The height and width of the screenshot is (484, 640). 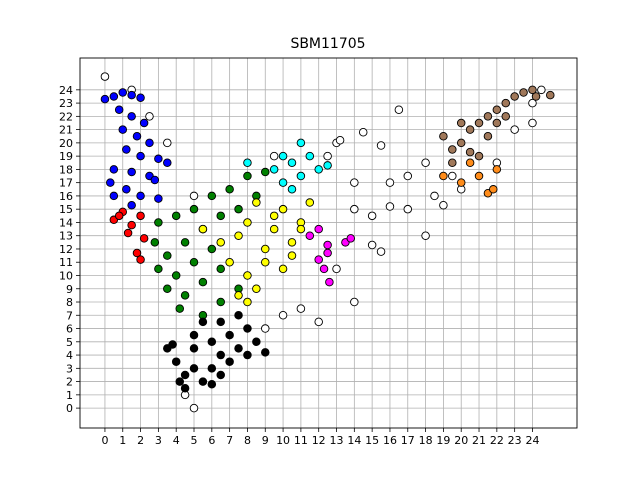 What do you see at coordinates (176, 440) in the screenshot?
I see `x-tick-label: 4` at bounding box center [176, 440].